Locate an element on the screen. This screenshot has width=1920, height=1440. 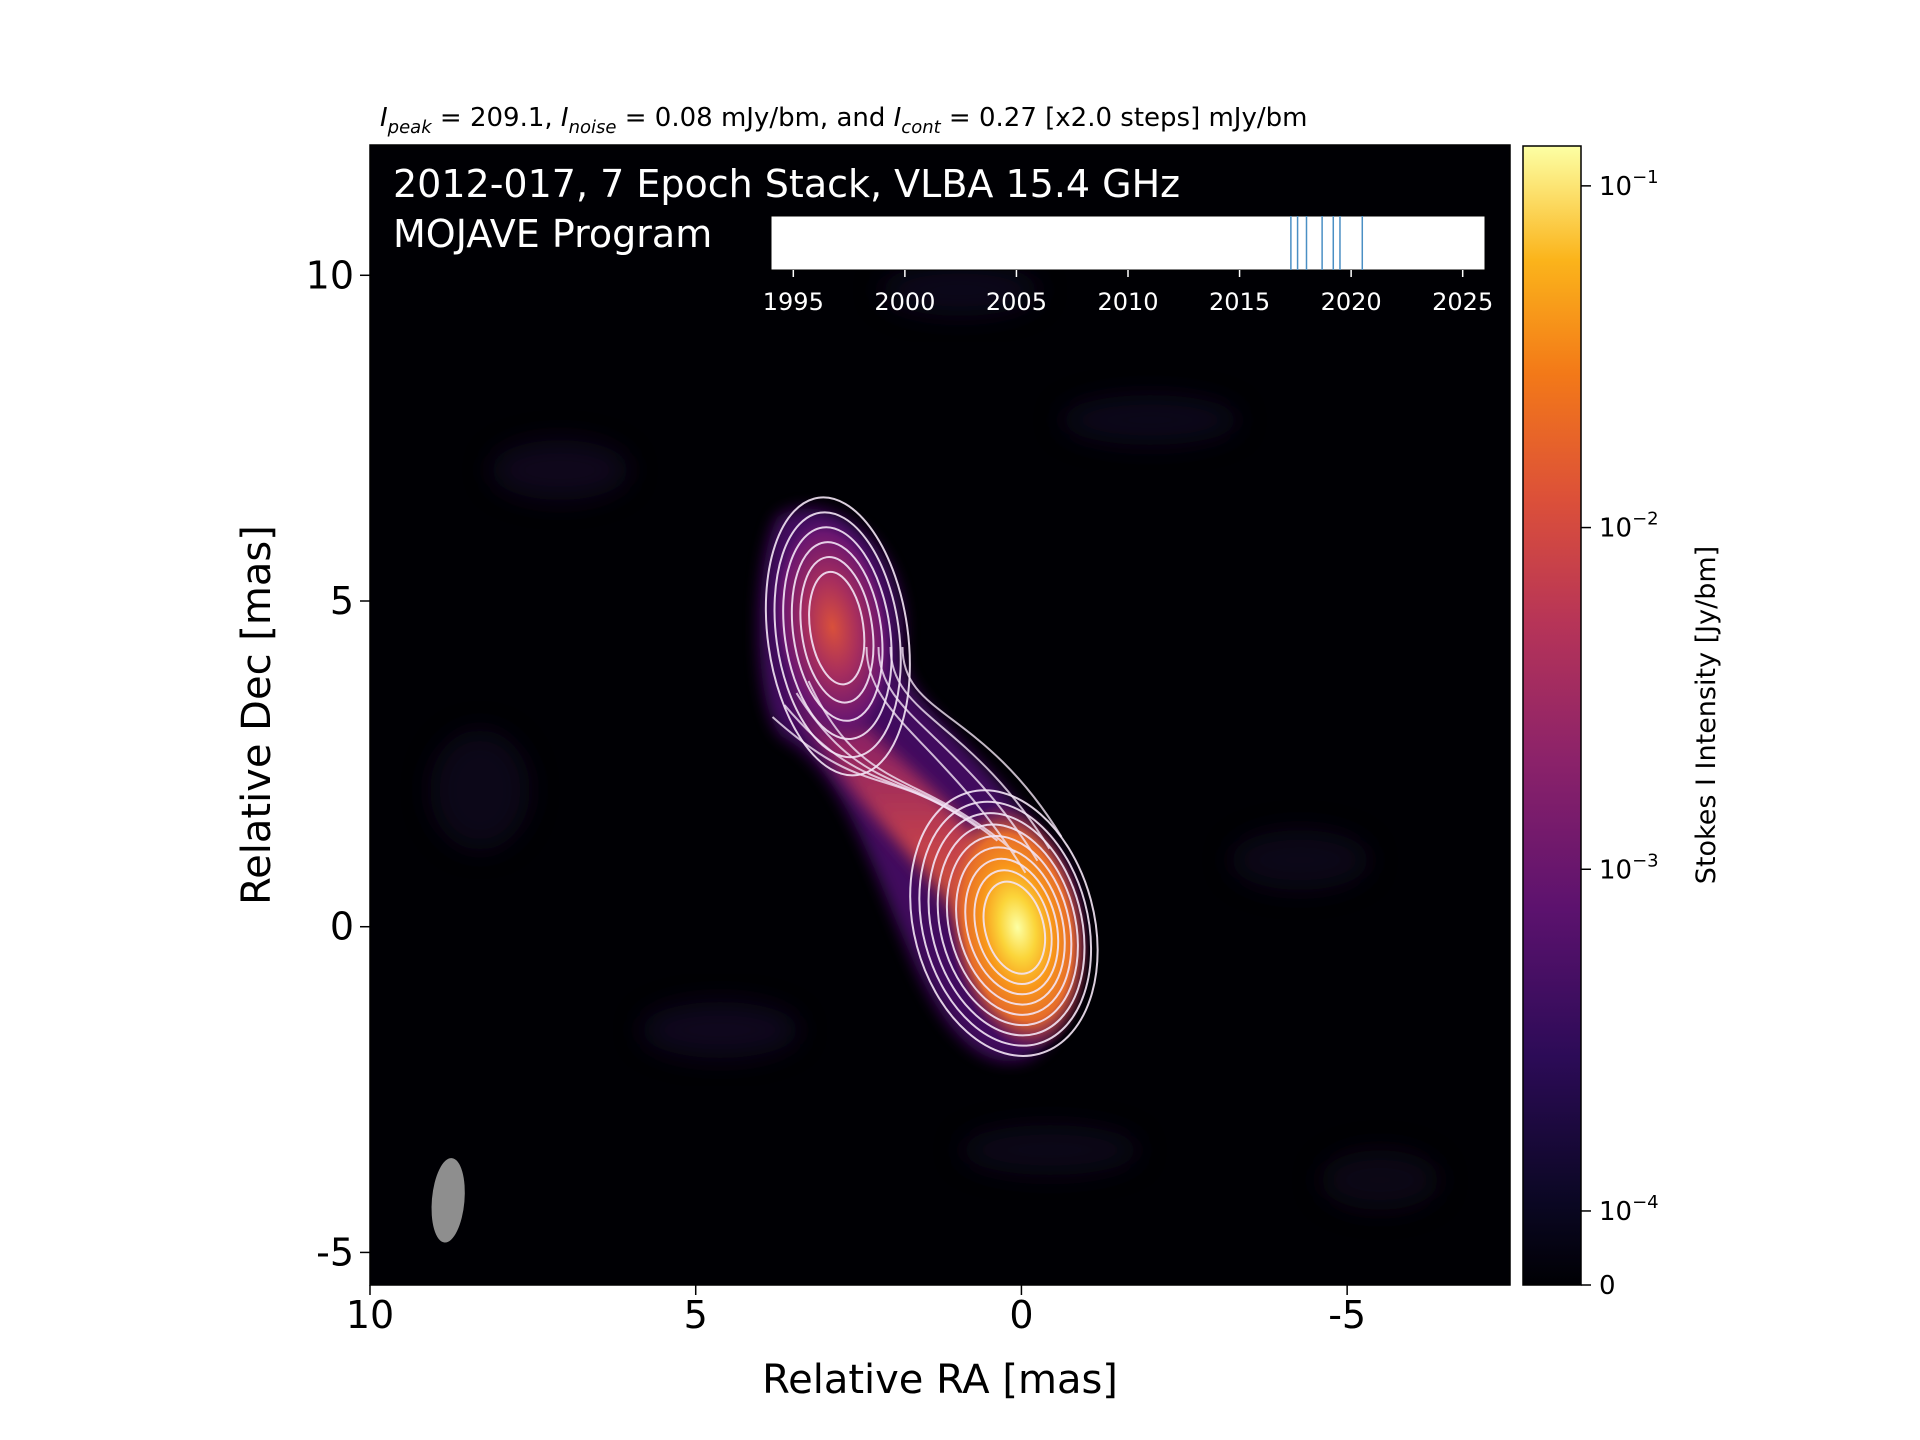
colorbar-gradient is located at coordinates (1552, 715).